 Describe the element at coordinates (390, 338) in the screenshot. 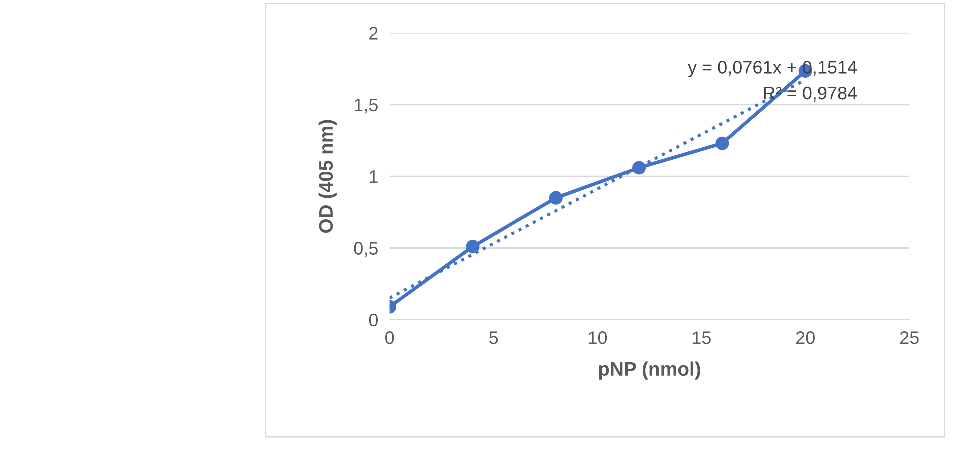

I see `x-tick-label: 0` at that location.